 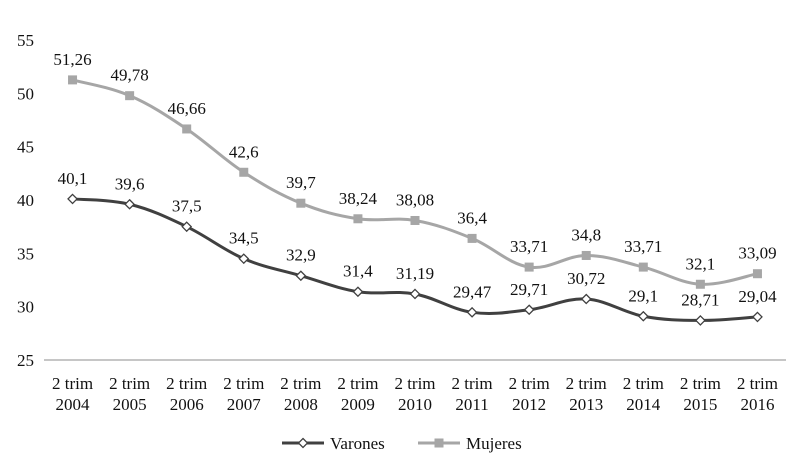 What do you see at coordinates (358, 271) in the screenshot?
I see `data-label-varones: 31,4` at bounding box center [358, 271].